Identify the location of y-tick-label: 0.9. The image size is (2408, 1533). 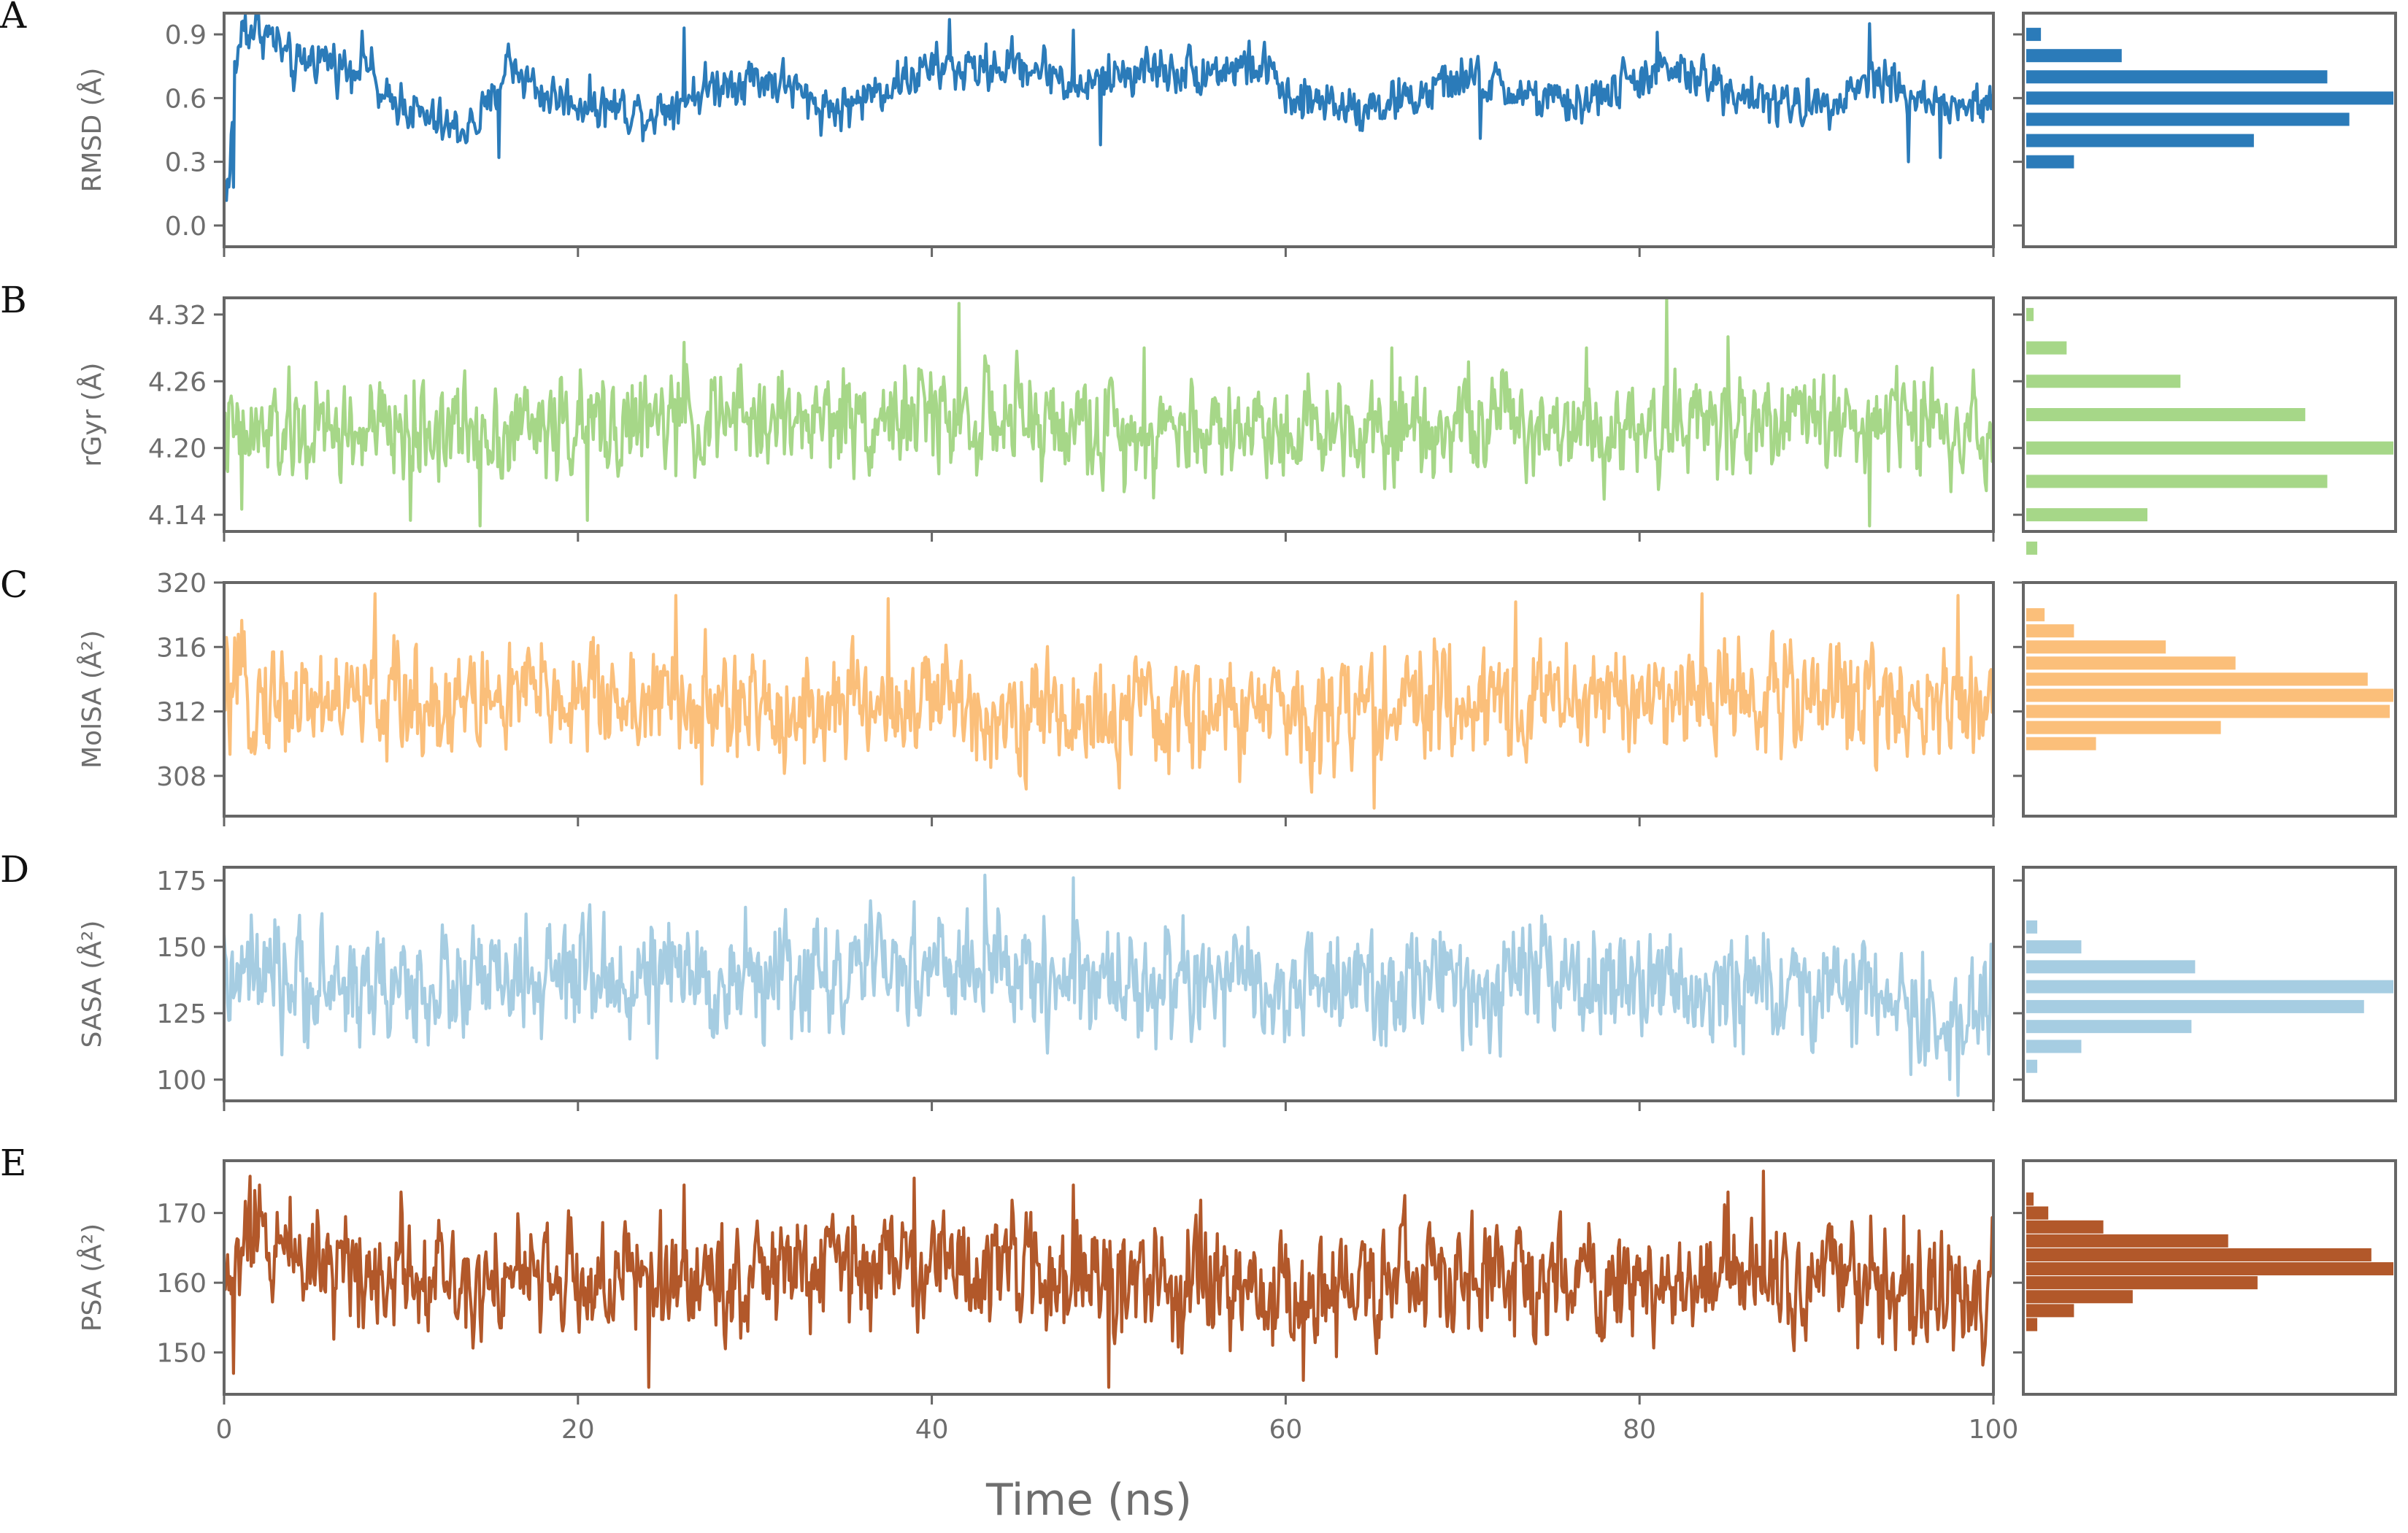
(186, 35).